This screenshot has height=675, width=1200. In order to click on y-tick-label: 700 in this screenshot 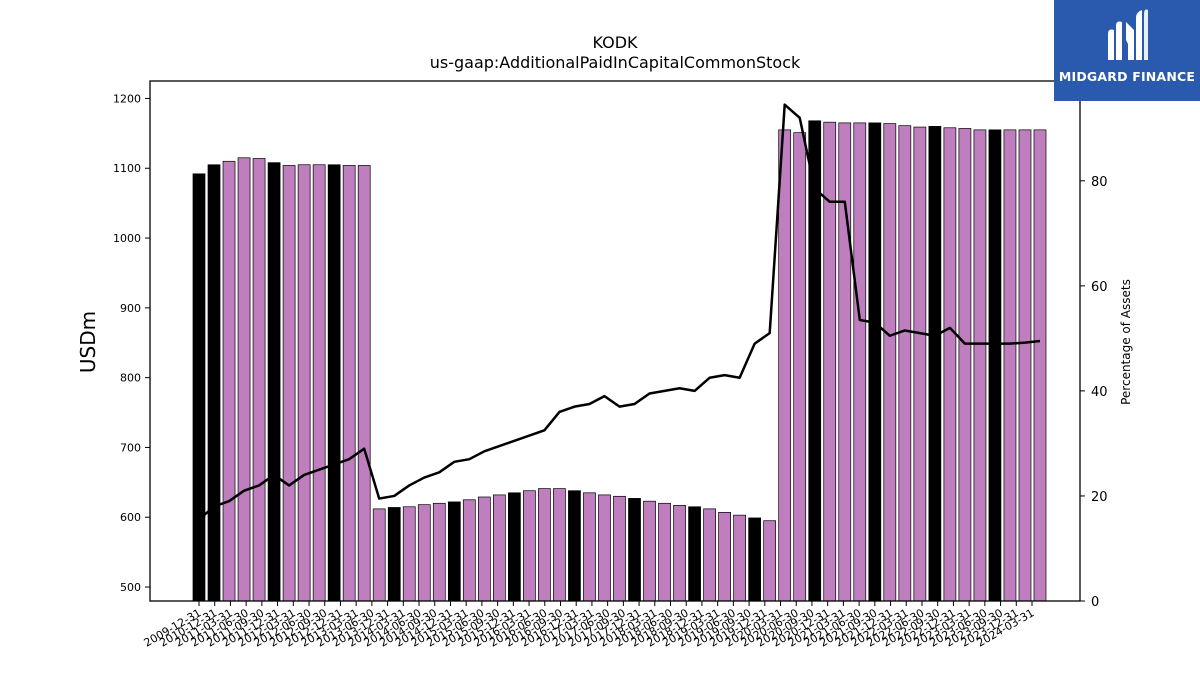, I will do `click(130, 447)`.